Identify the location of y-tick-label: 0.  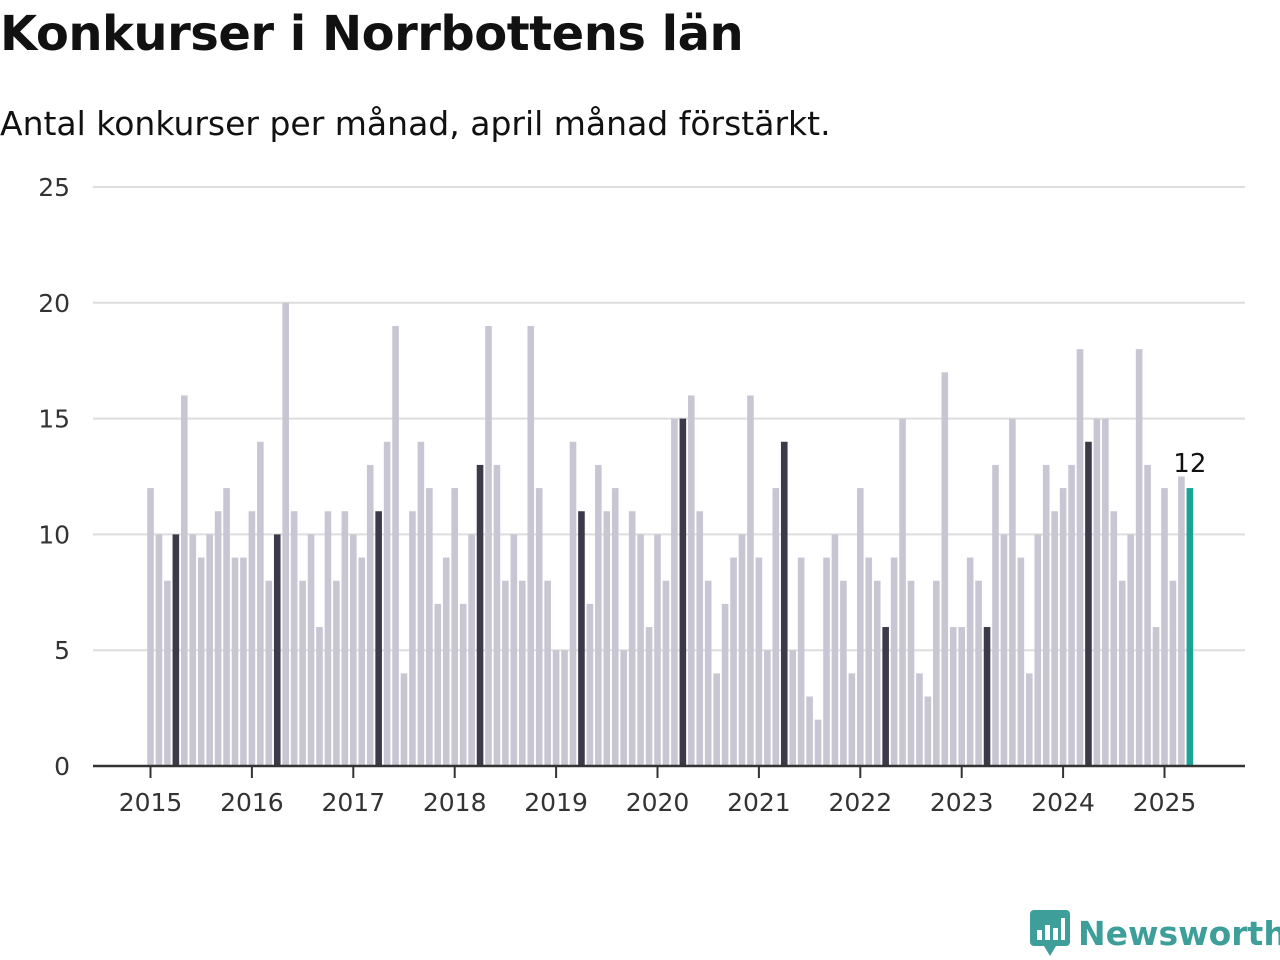
(62, 766).